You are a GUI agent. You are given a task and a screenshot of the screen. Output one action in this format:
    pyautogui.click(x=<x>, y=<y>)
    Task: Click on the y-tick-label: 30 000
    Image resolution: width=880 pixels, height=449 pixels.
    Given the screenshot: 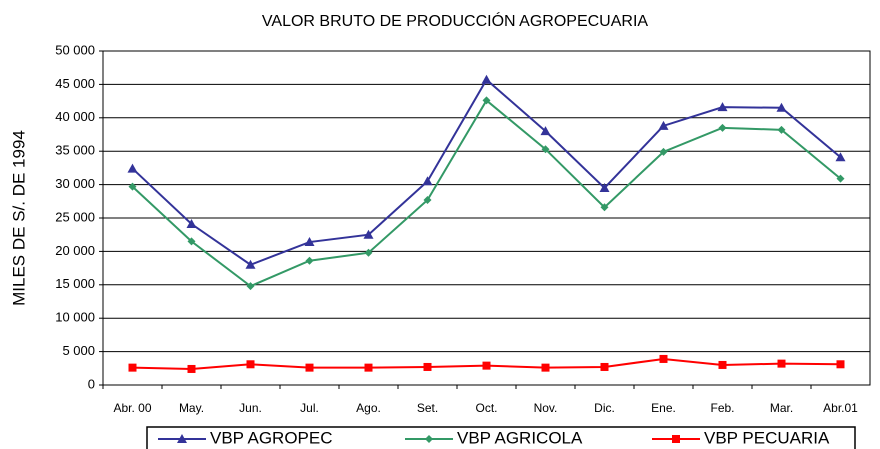 What is the action you would take?
    pyautogui.click(x=75, y=183)
    